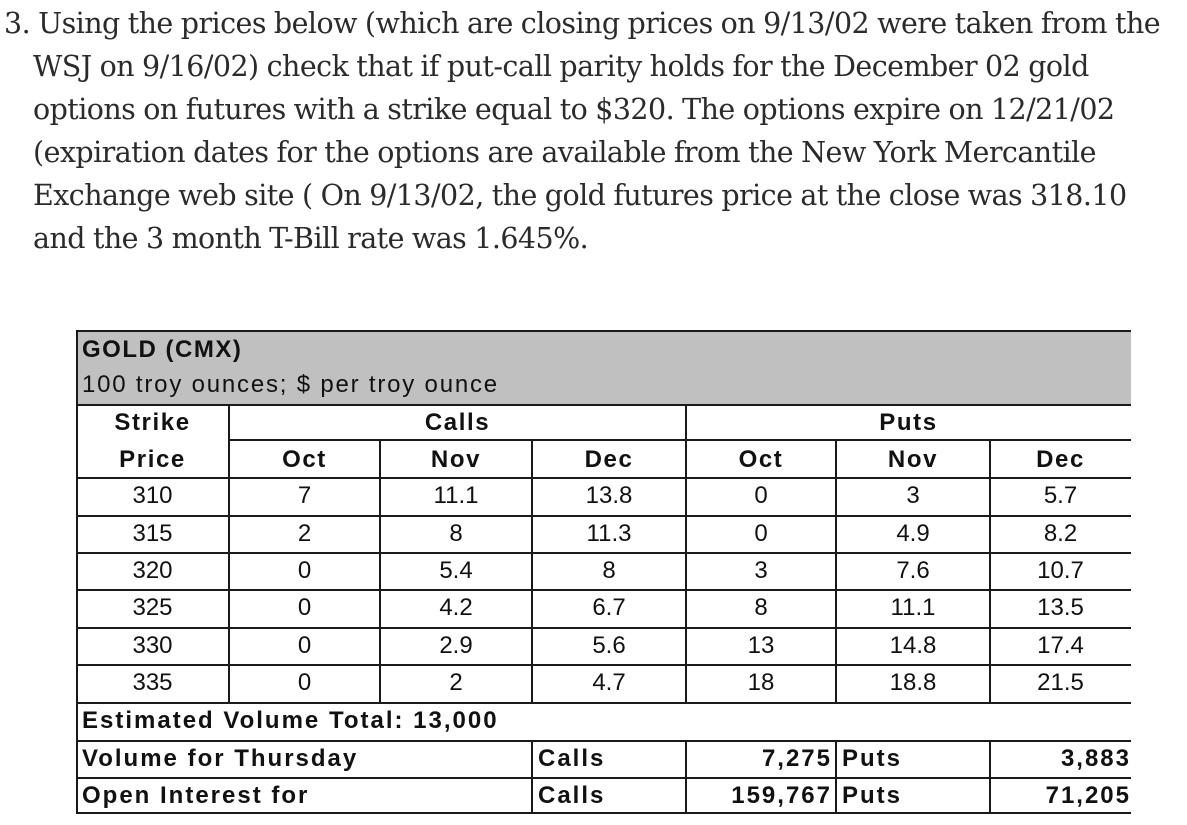 The height and width of the screenshot is (825, 1187). What do you see at coordinates (761, 570) in the screenshot?
I see `put-oct-cell: 3` at bounding box center [761, 570].